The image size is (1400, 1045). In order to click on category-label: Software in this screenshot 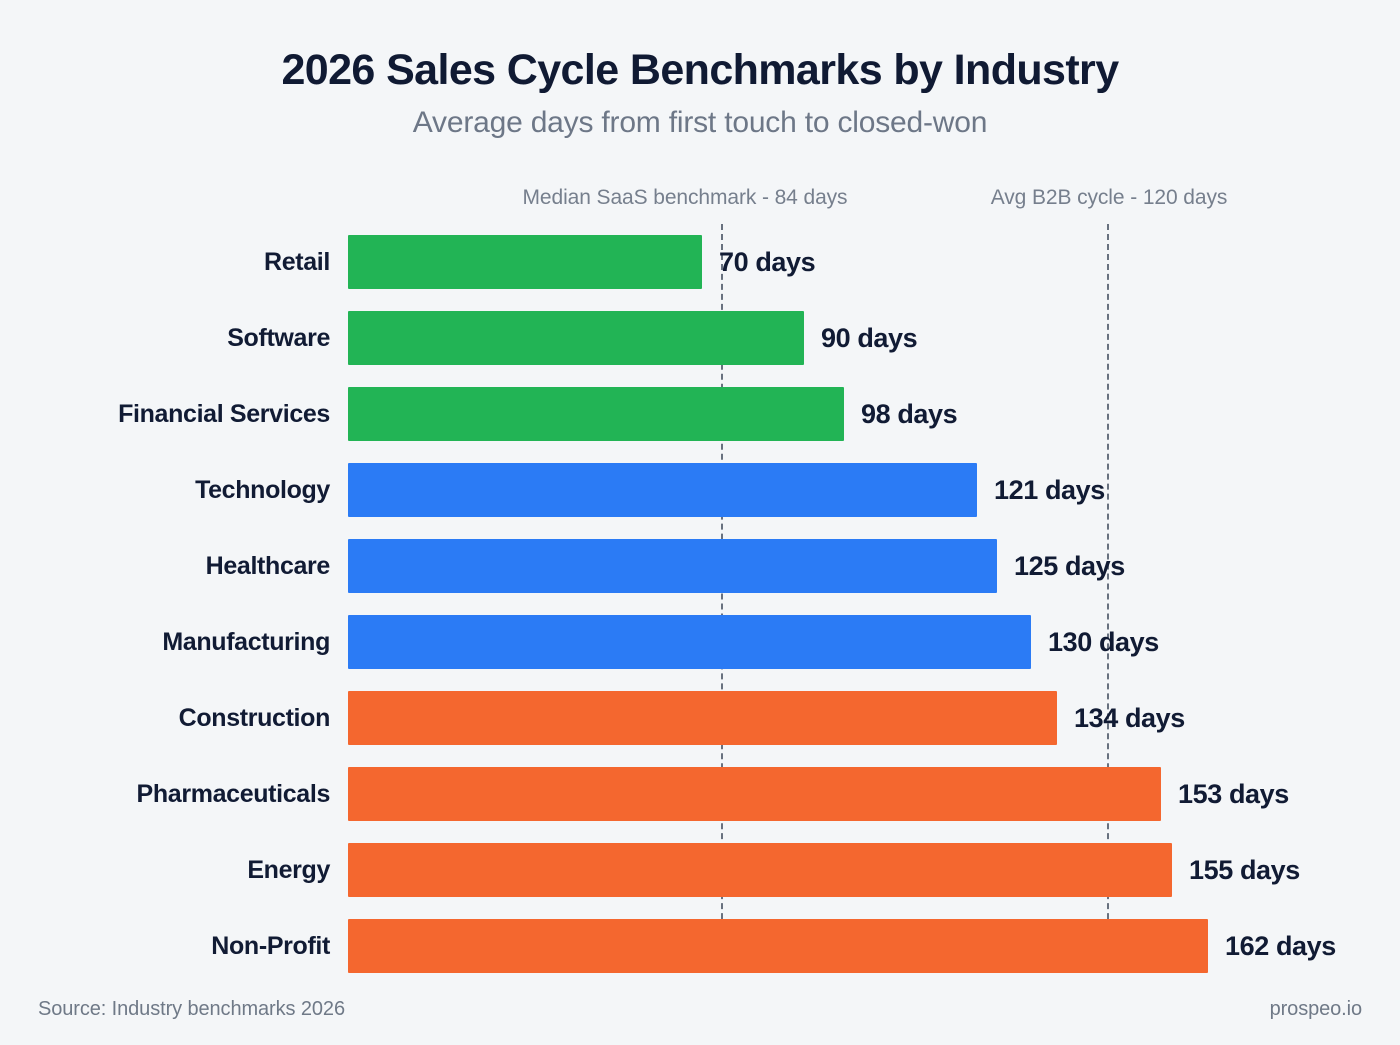, I will do `click(278, 337)`.